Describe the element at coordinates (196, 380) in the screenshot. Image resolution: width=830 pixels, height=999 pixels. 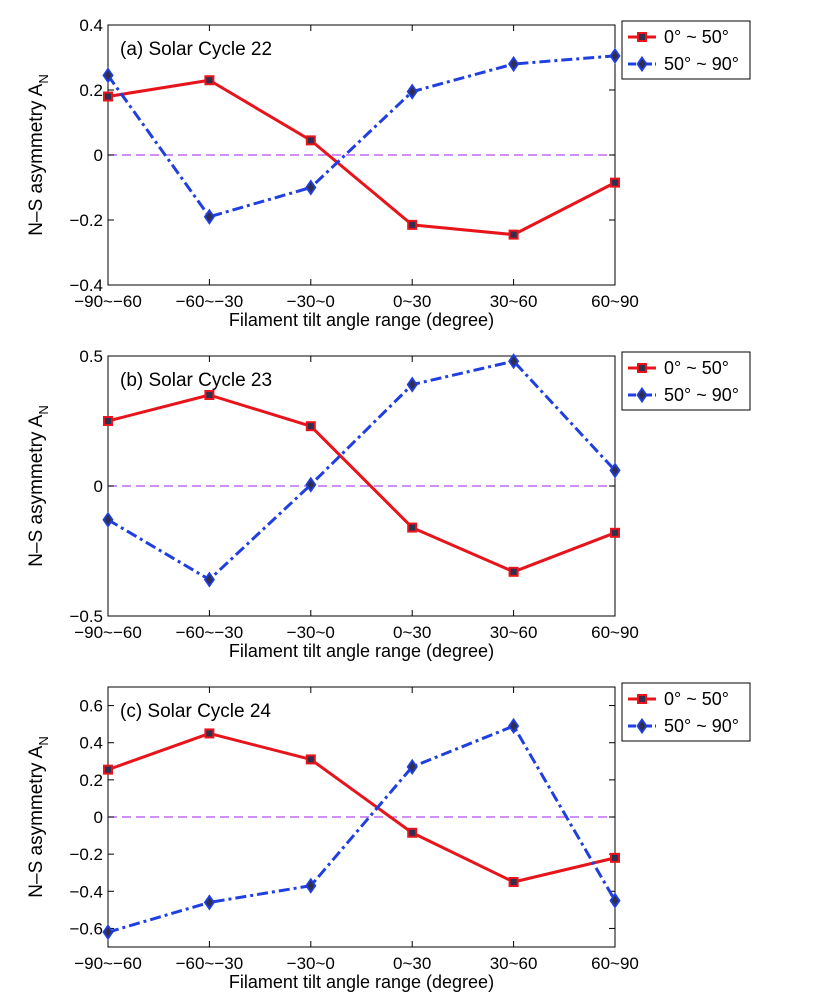
I see `panel-title: (b) Solar Cycle 23` at that location.